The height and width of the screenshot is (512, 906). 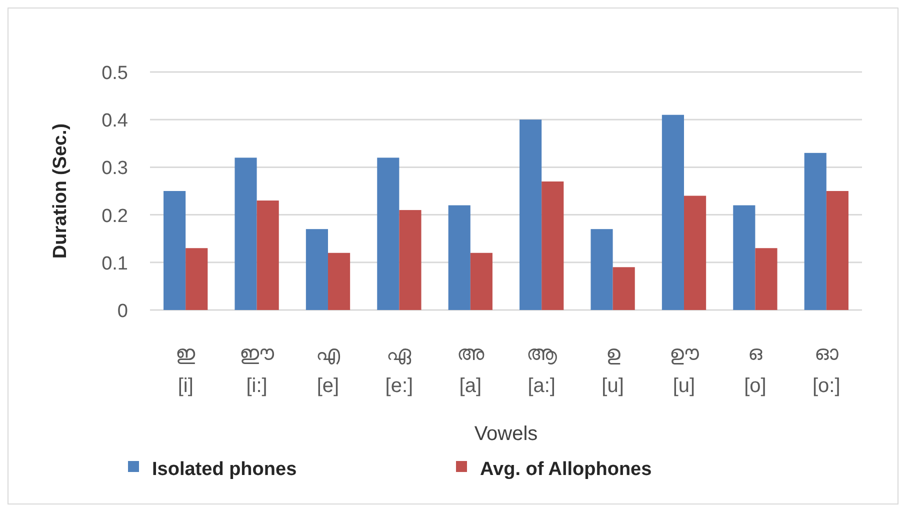 I want to click on x-tick-label: ഏ [e:], so click(x=399, y=370).